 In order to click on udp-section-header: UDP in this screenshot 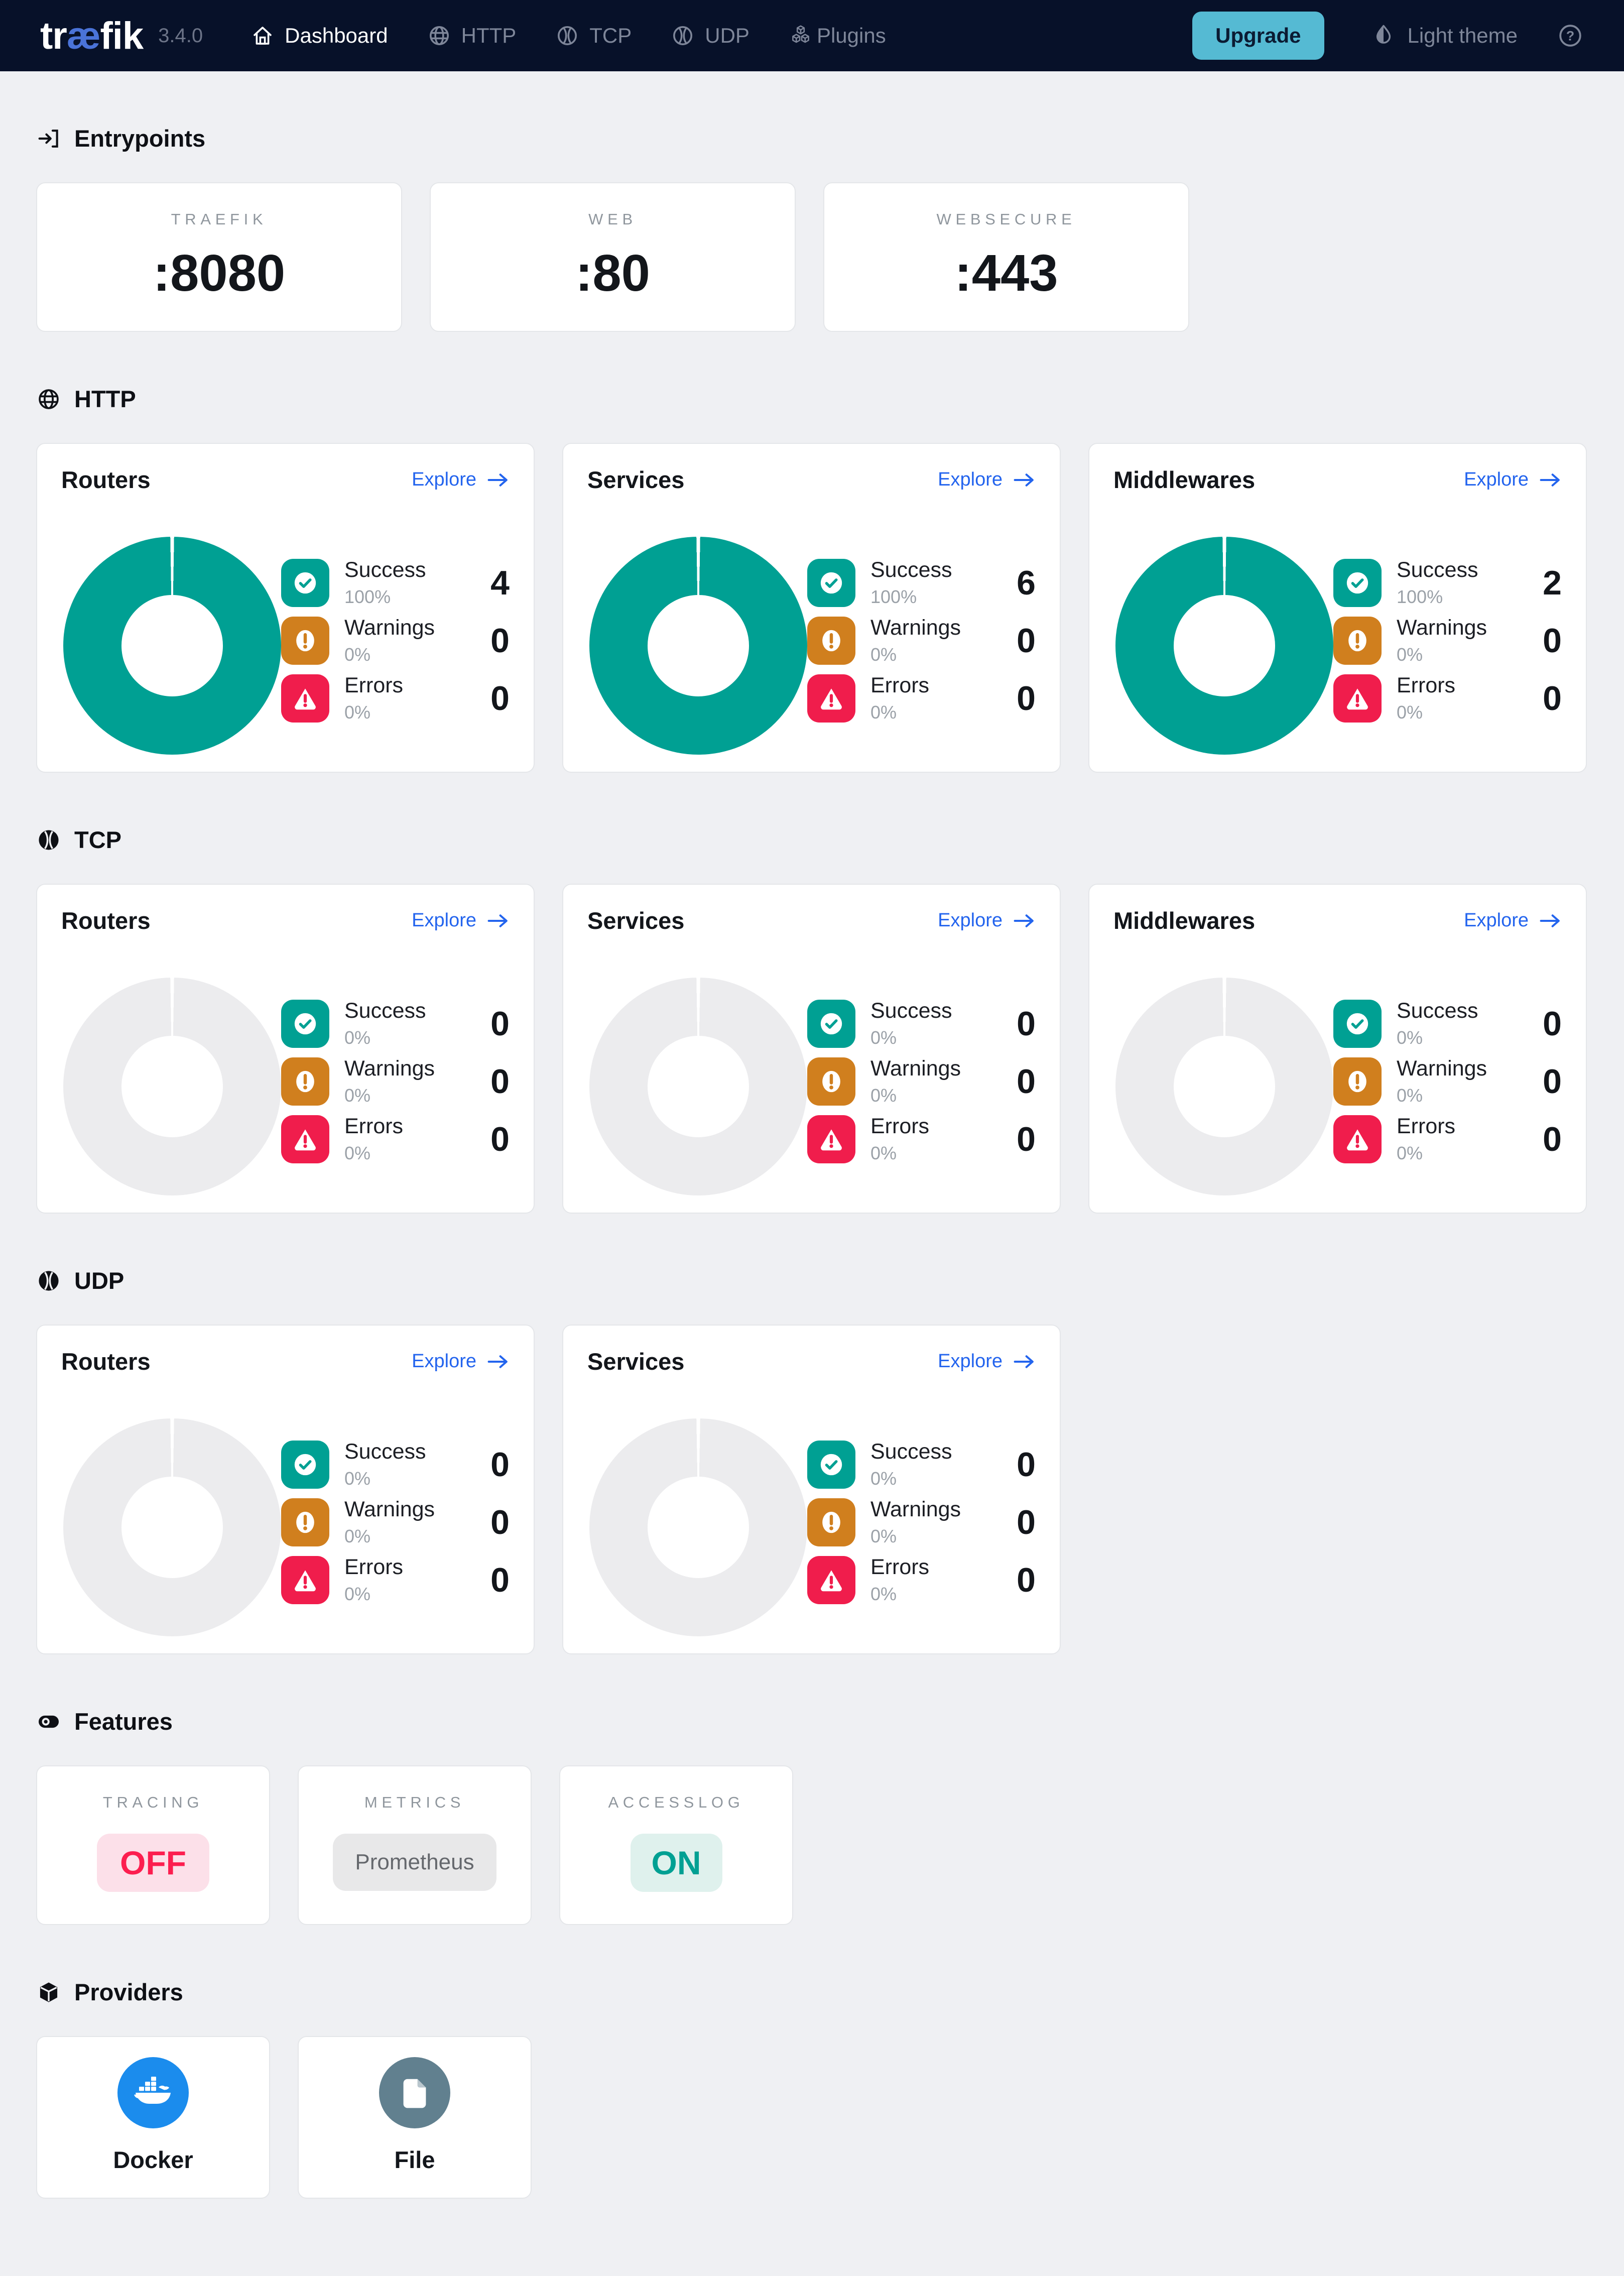, I will do `click(812, 1280)`.